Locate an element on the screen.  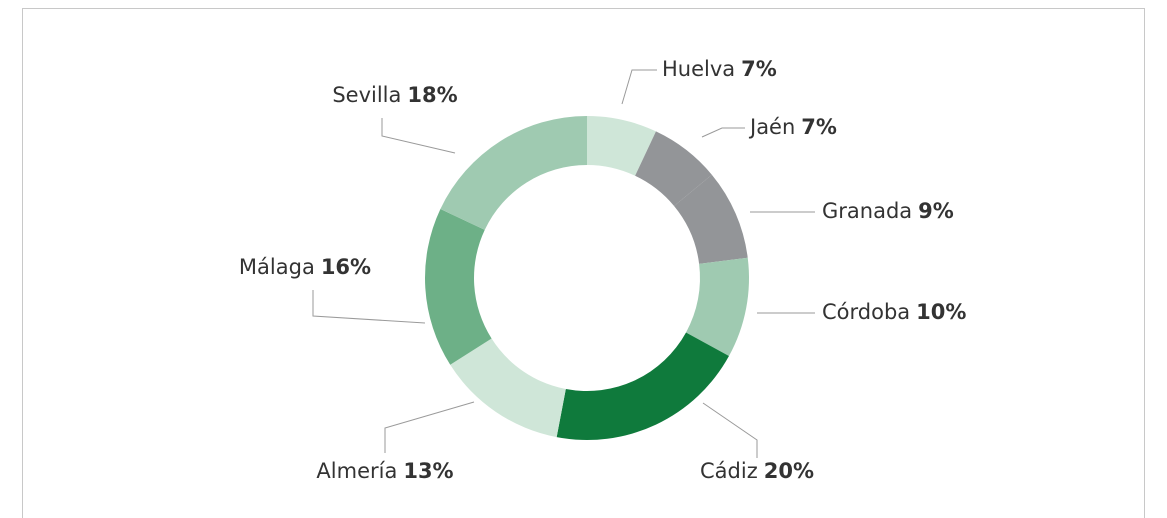
value-label: 13% is located at coordinates (428, 471).